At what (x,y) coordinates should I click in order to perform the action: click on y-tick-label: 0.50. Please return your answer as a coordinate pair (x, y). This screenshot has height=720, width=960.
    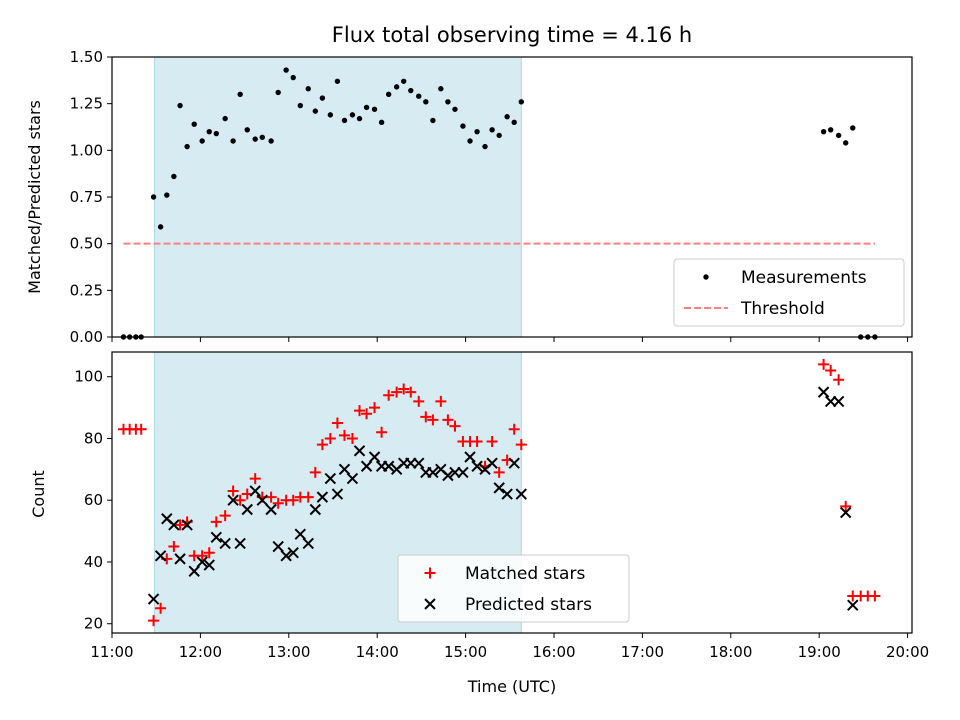
    Looking at the image, I should click on (86, 244).